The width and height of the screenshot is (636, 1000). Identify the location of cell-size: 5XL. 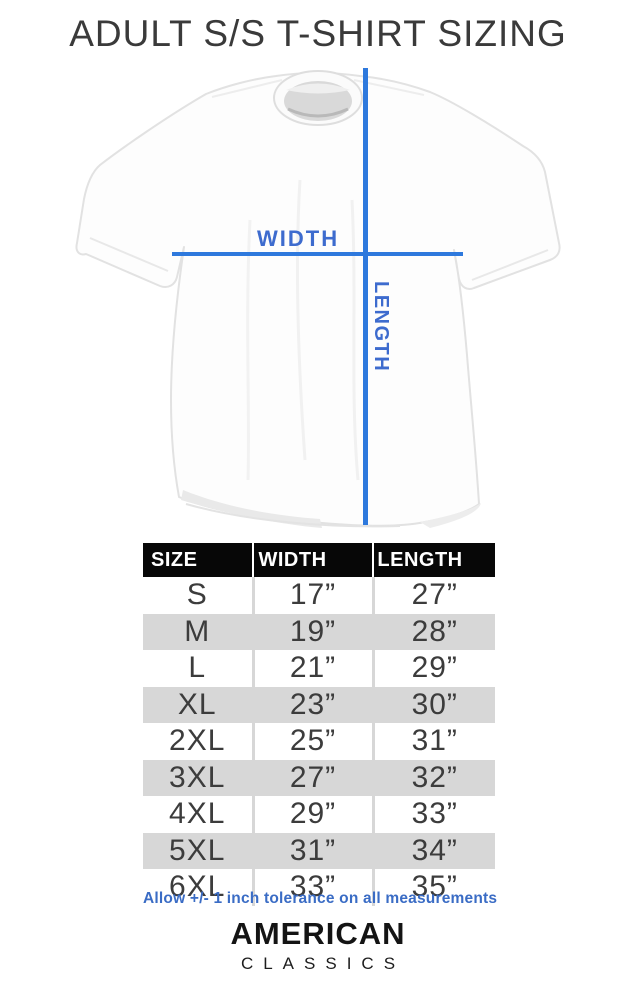
(197, 850).